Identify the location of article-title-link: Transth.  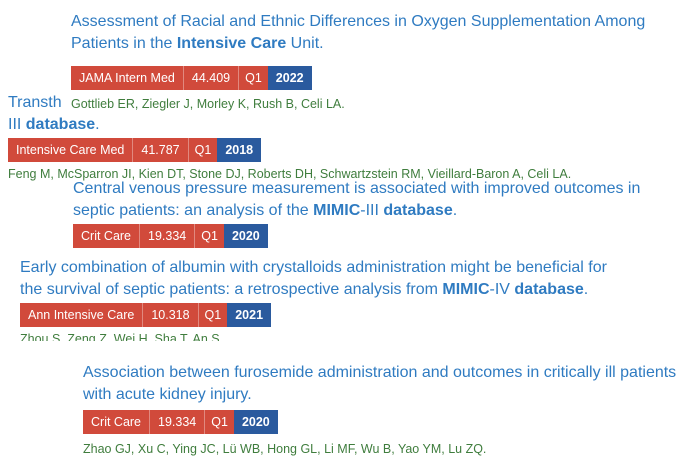
(35, 102).